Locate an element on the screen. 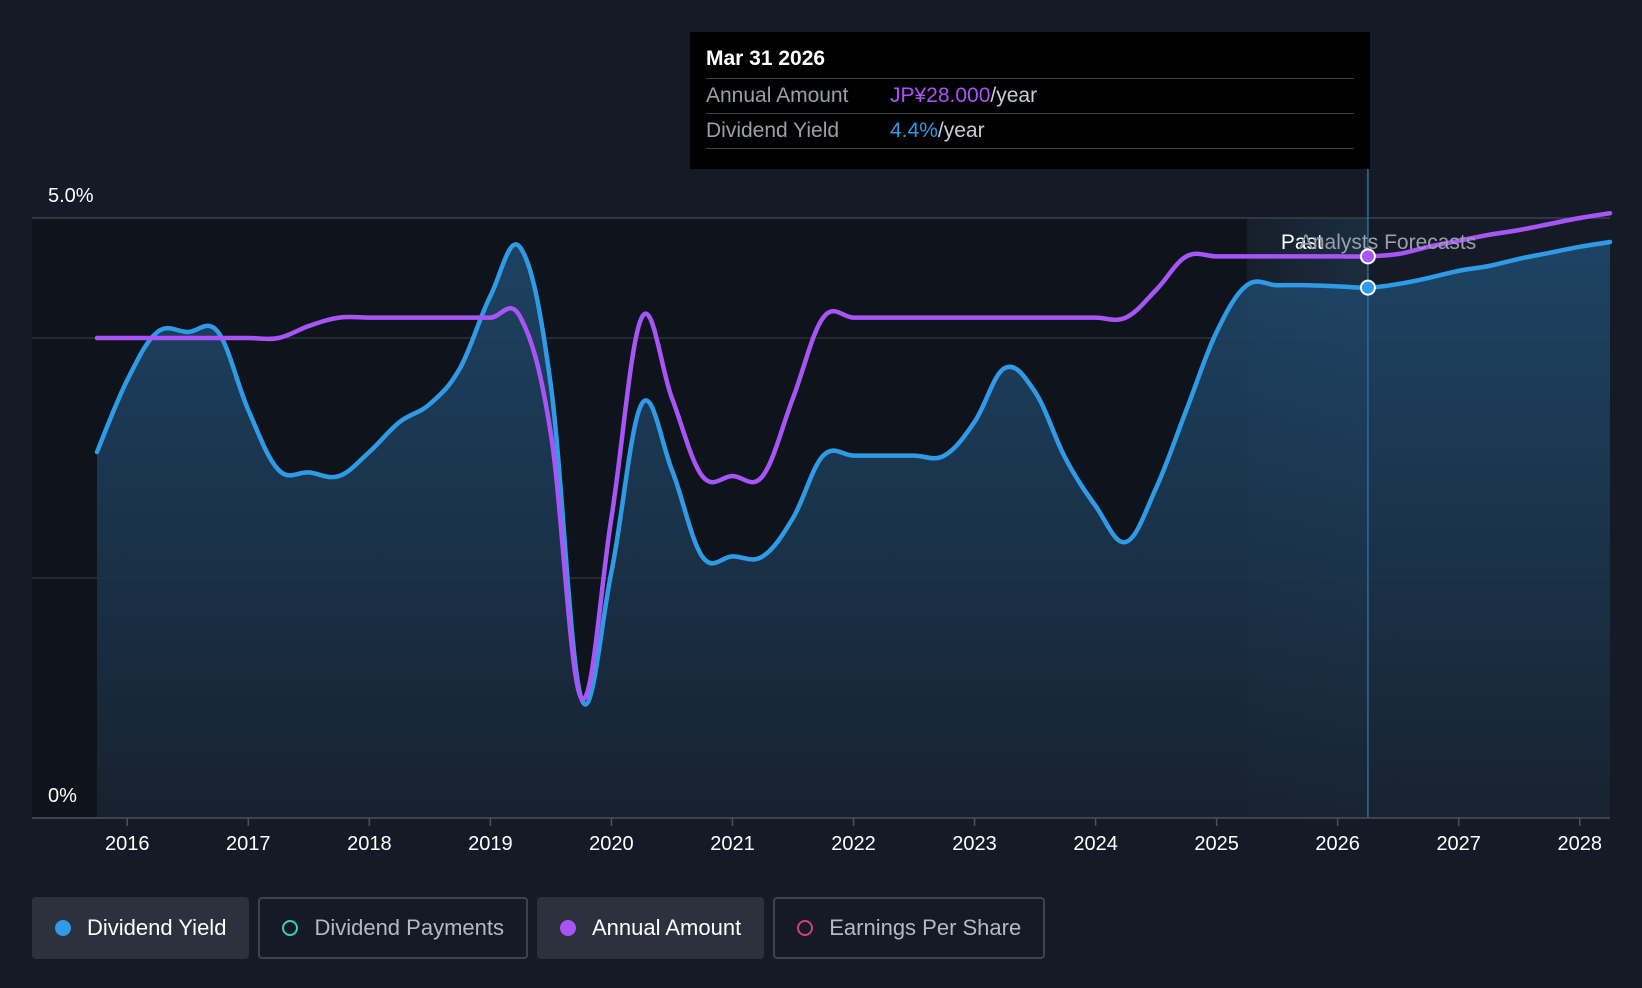 The height and width of the screenshot is (988, 1642). legend-earnings-per-share: Earnings Per Share is located at coordinates (909, 928).